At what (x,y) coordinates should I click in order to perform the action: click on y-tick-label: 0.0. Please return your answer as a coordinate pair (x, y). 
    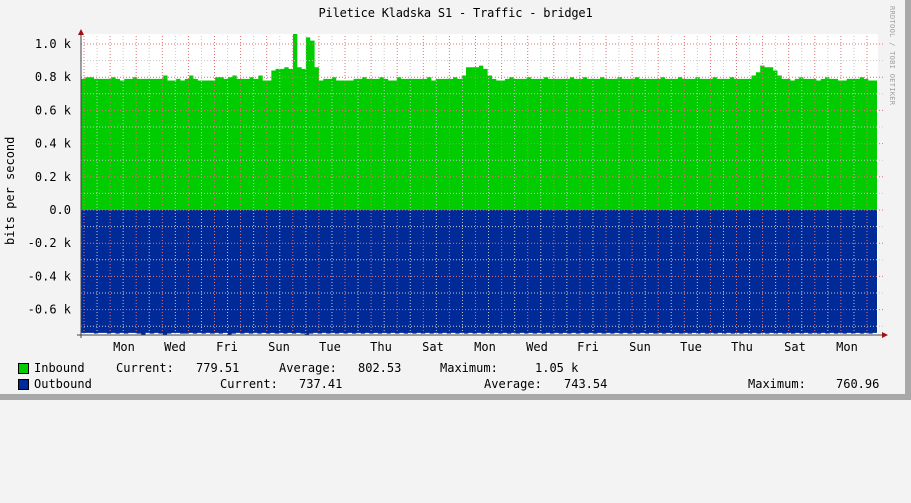
    Looking at the image, I should click on (60, 210).